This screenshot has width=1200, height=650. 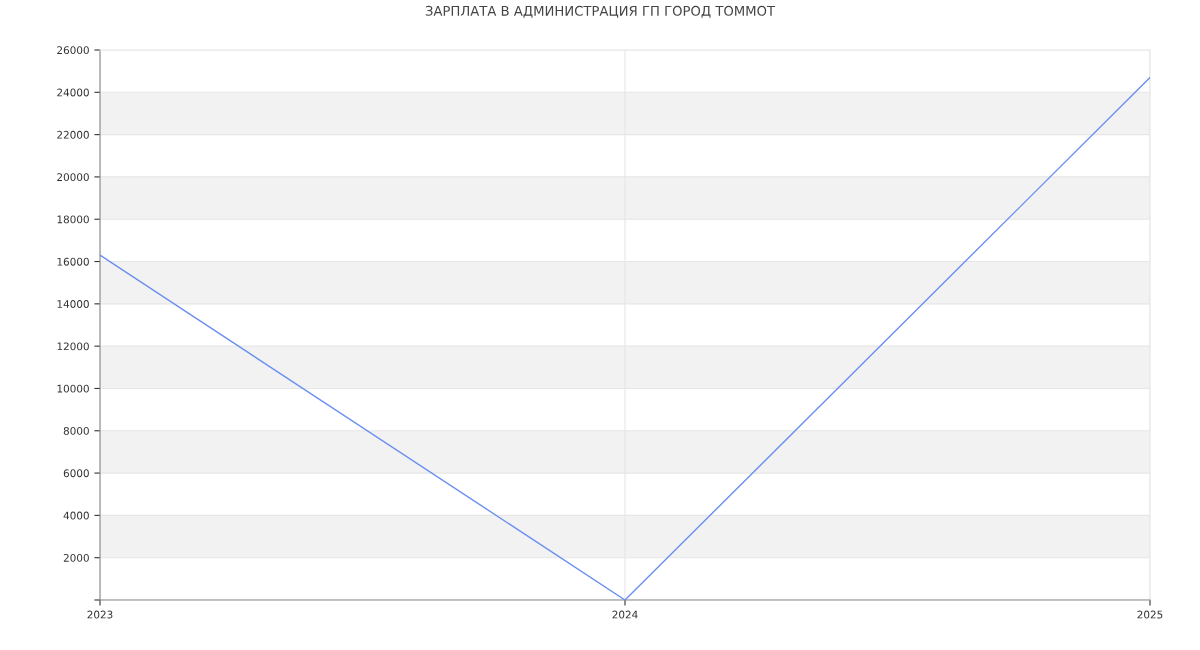 I want to click on y-tick-label: 6000, so click(x=76, y=473).